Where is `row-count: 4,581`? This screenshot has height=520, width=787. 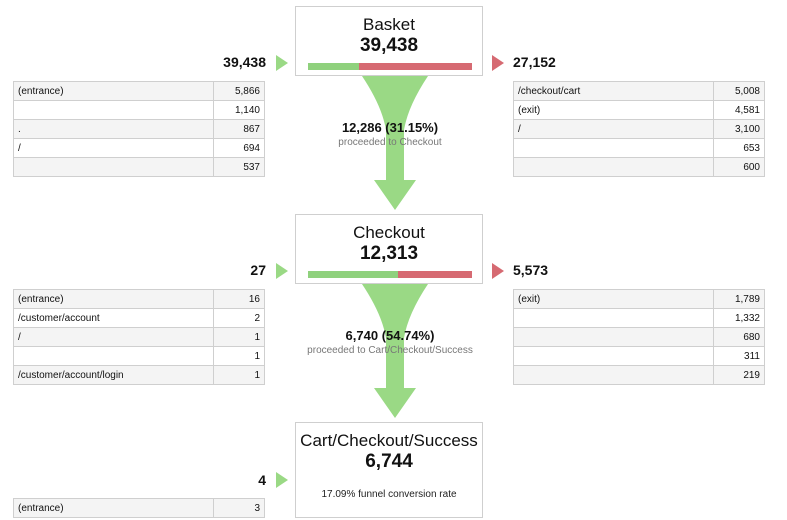 row-count: 4,581 is located at coordinates (739, 110).